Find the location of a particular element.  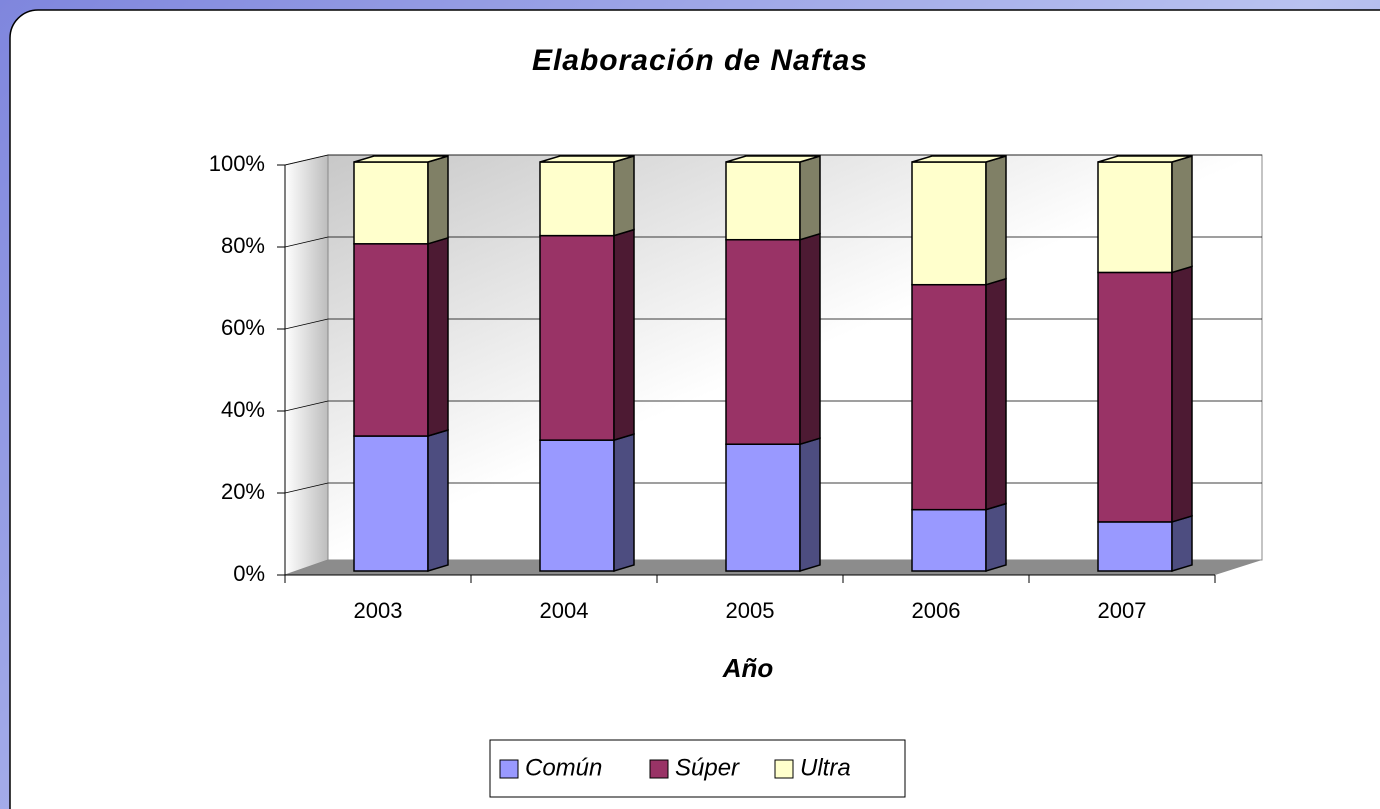

x-axis-title: Año is located at coordinates (748, 668).